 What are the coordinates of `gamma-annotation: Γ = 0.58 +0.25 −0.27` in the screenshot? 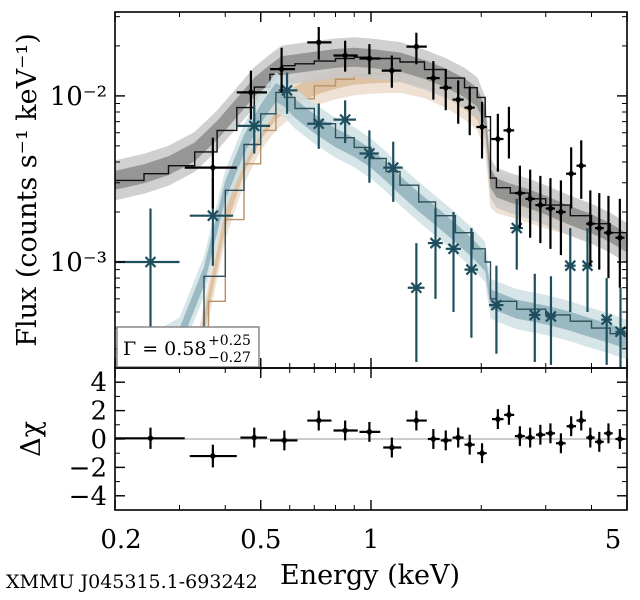 It's located at (188, 347).